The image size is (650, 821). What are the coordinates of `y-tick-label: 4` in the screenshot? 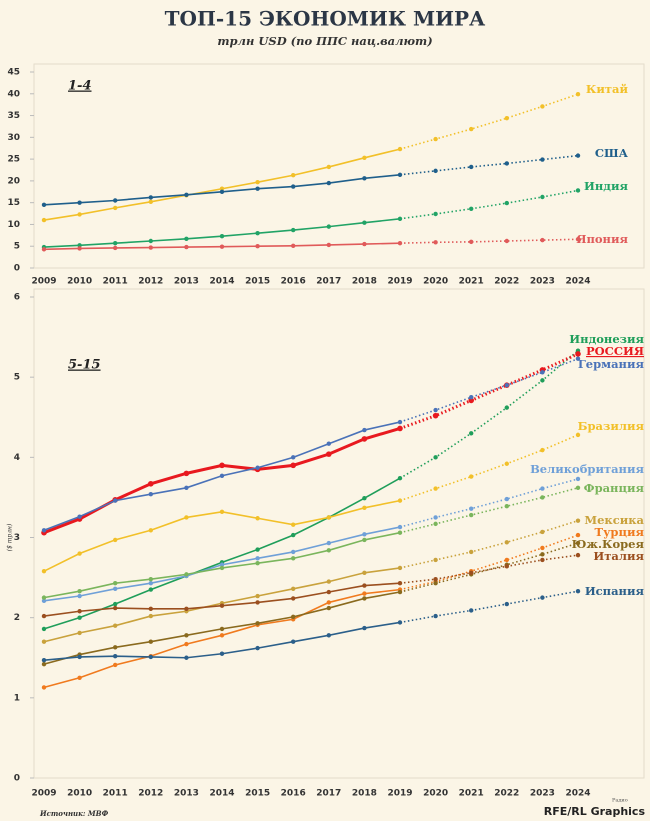 It's located at (17, 458).